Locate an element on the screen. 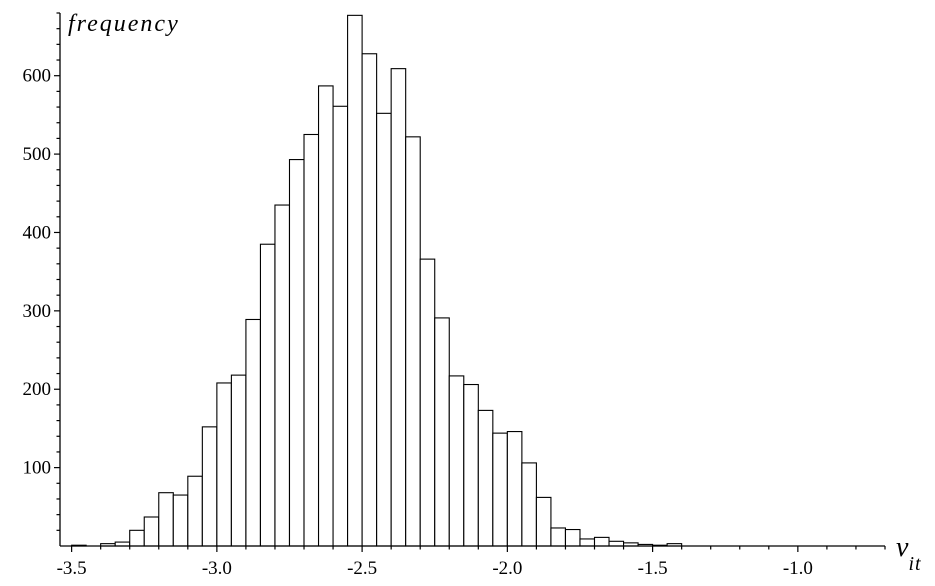 Image resolution: width=935 pixels, height=586 pixels. y-tick-label: 100 is located at coordinates (37, 468).